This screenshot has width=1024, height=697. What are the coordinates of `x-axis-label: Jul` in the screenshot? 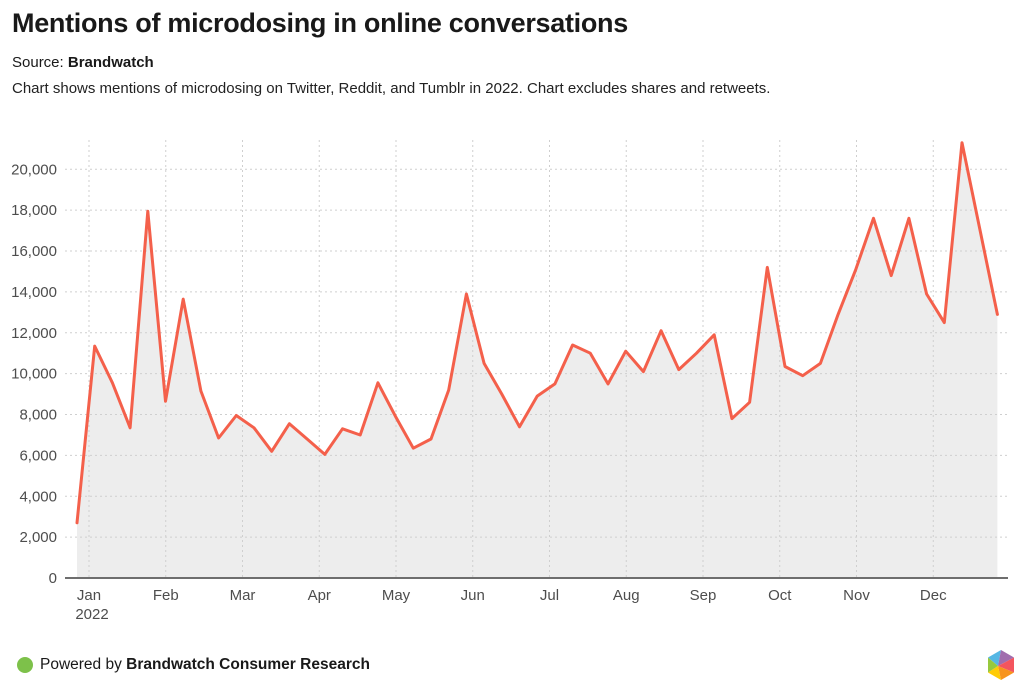 It's located at (549, 595).